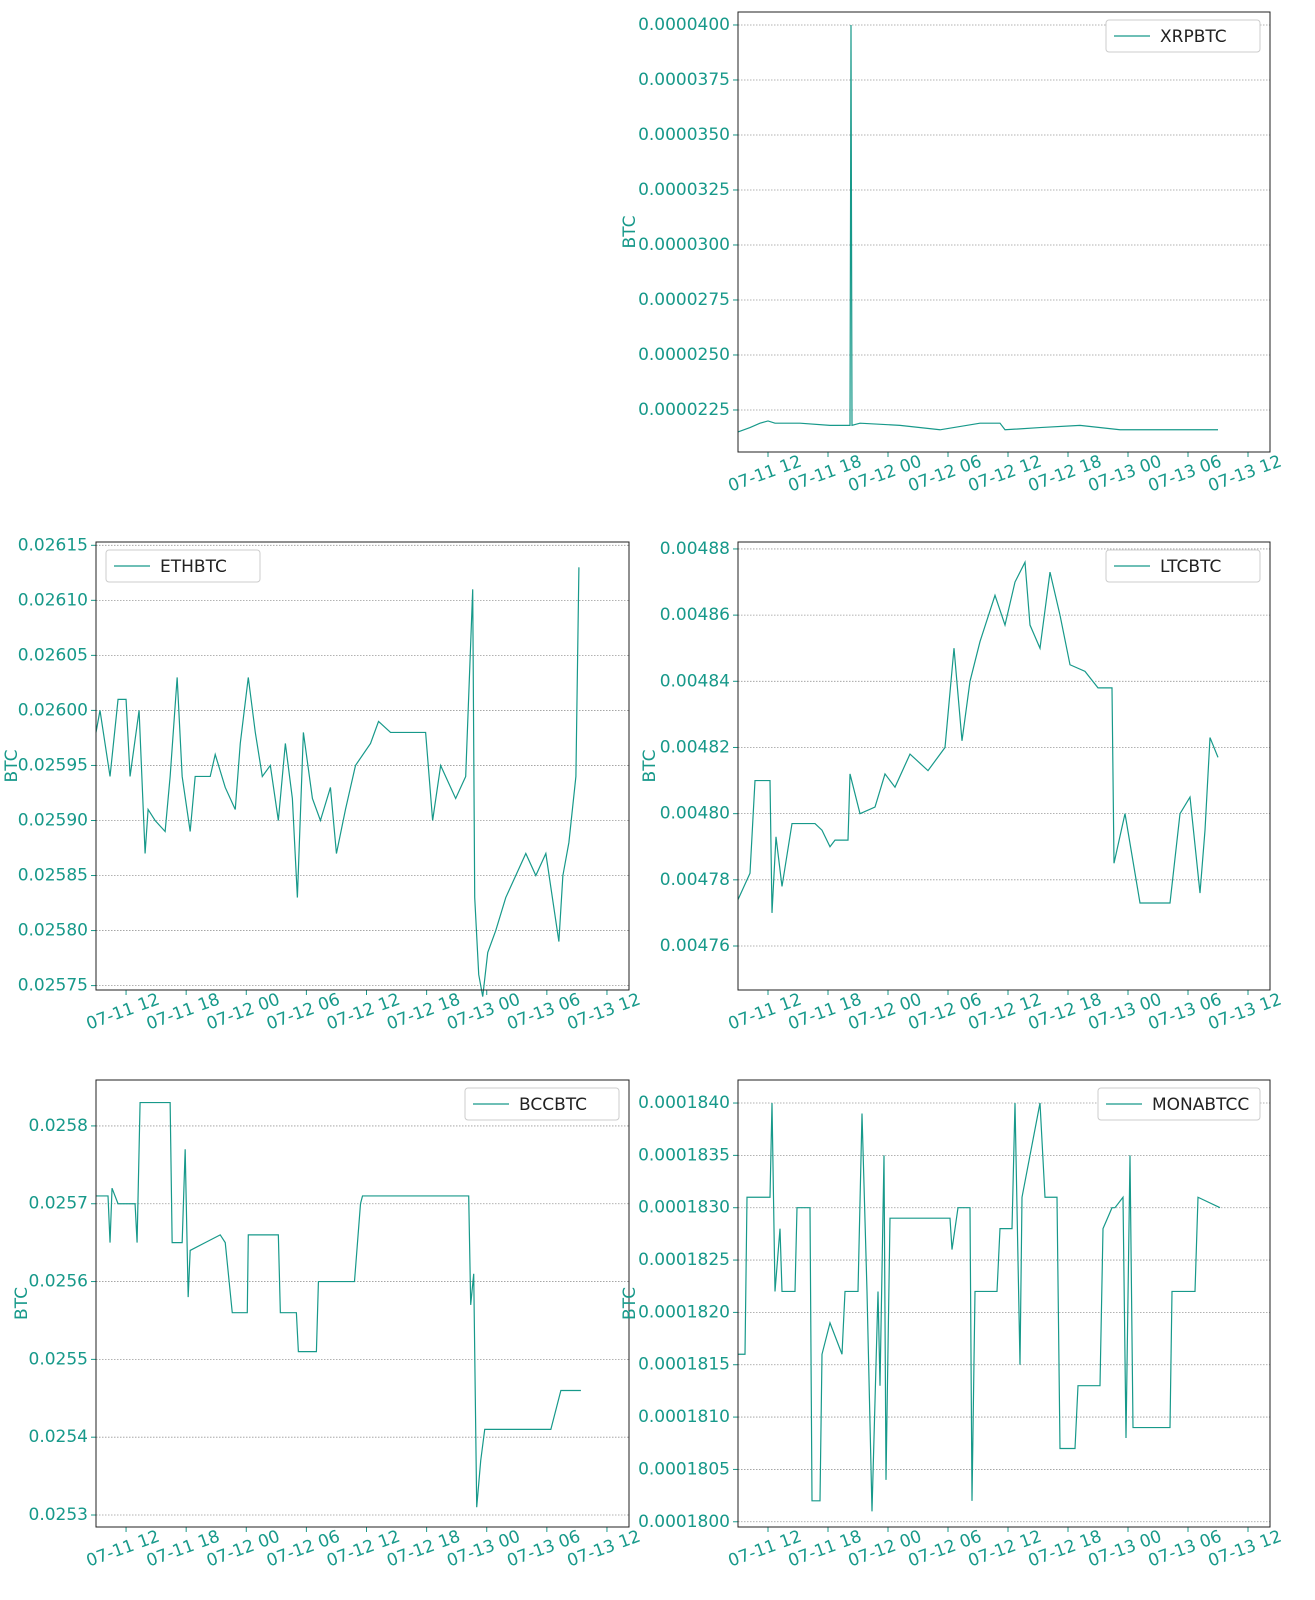 This screenshot has height=1600, width=1315. Describe the element at coordinates (53, 986) in the screenshot. I see `y-tick-label: 0.02575` at that location.